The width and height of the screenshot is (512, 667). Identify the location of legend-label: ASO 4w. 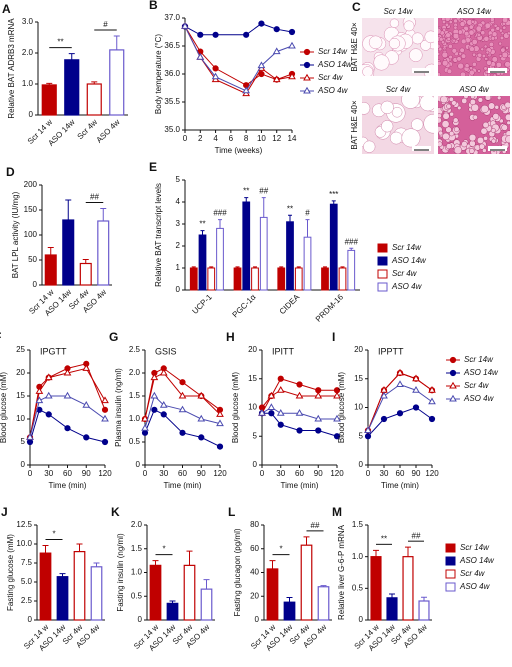
(407, 286).